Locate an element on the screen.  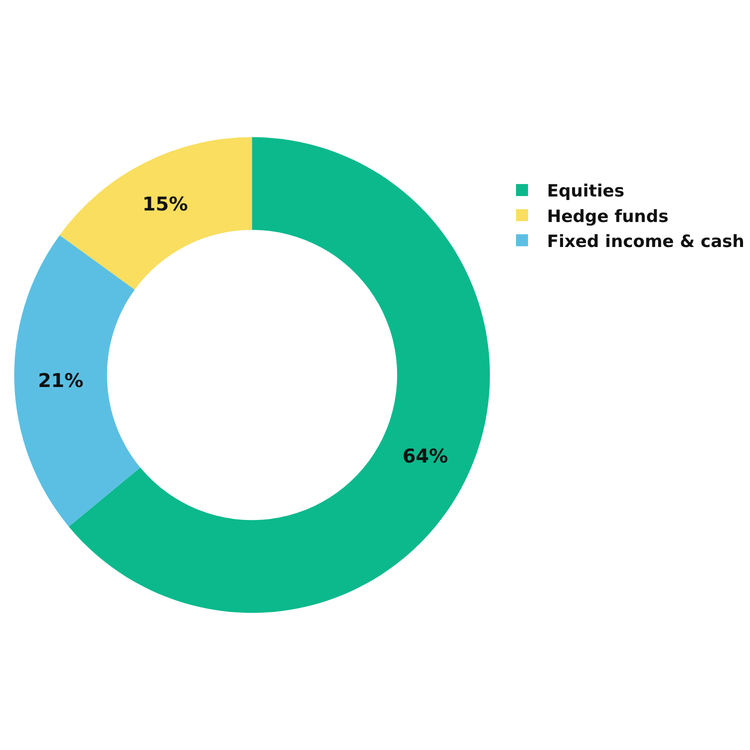
data-label: 15% is located at coordinates (165, 204).